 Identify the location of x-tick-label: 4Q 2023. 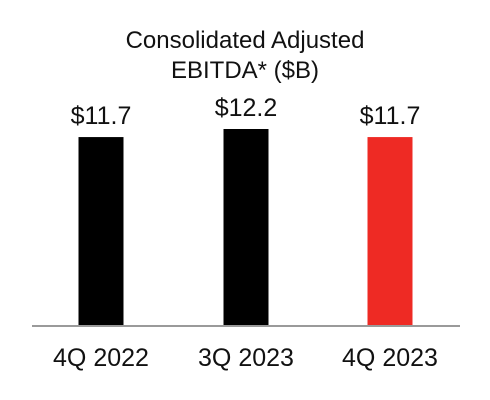
(390, 358).